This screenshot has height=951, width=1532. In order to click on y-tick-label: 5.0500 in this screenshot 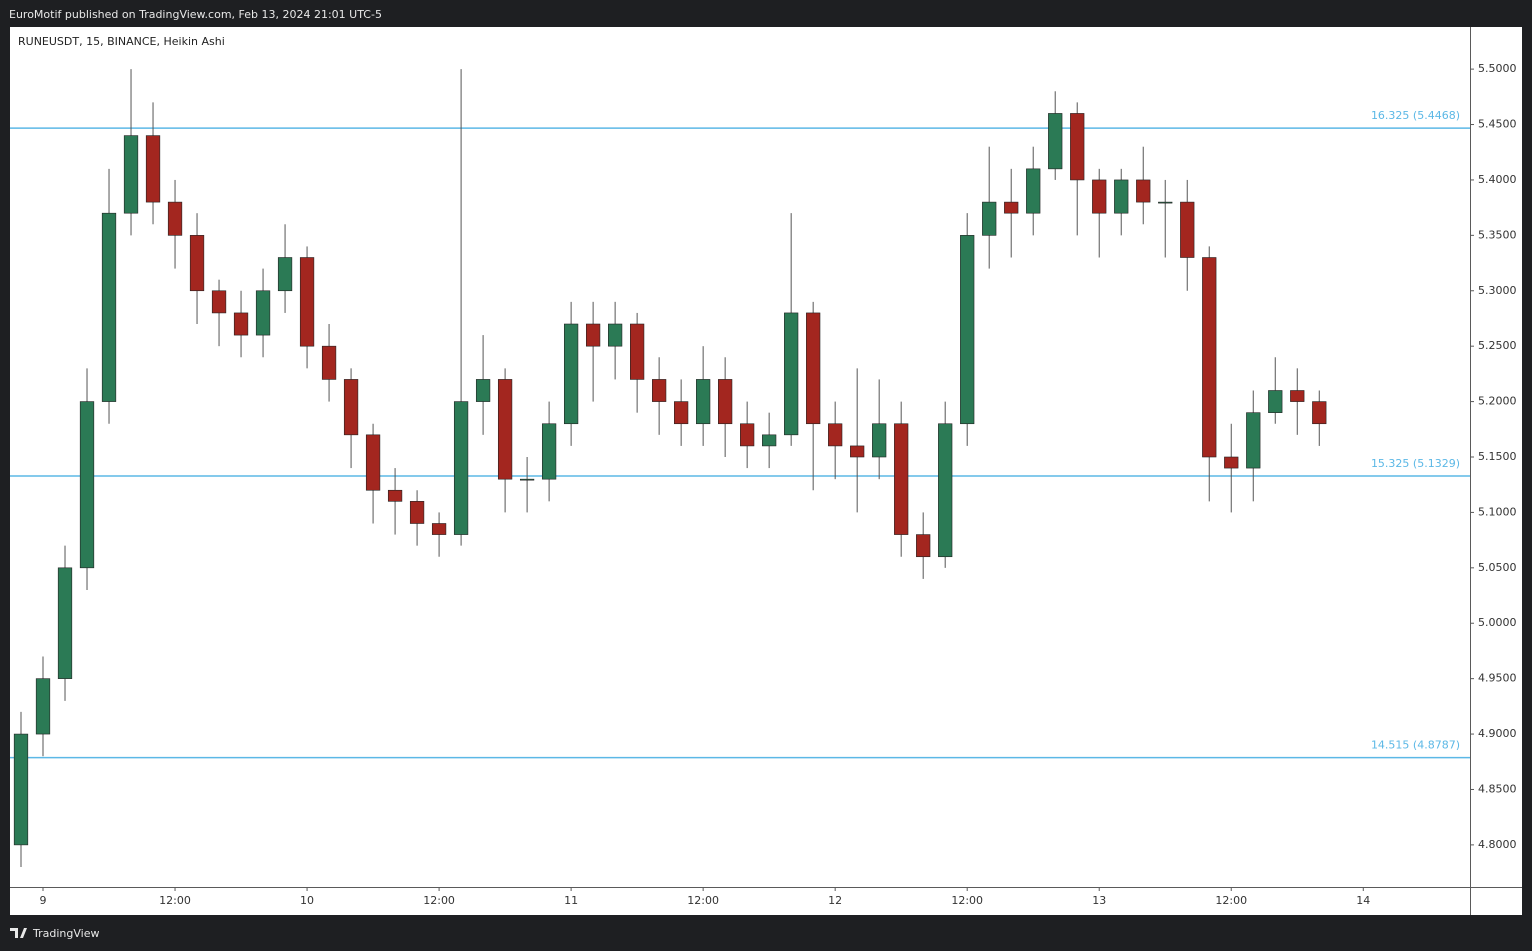, I will do `click(1497, 567)`.